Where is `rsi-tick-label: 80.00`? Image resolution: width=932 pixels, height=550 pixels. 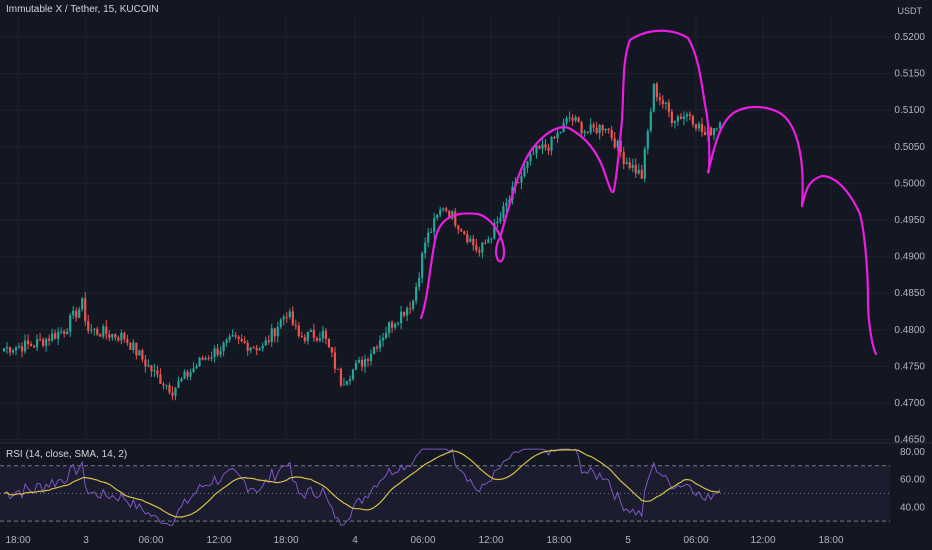
rsi-tick-label: 80.00 is located at coordinates (912, 452).